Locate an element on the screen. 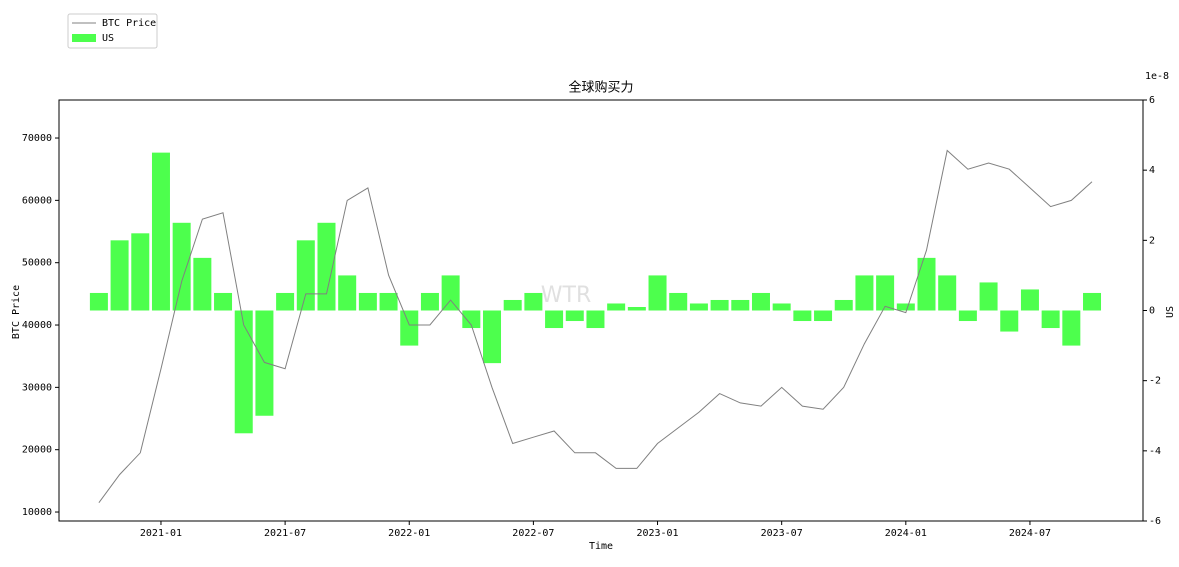  legend: BTC Price US is located at coordinates (112, 31).